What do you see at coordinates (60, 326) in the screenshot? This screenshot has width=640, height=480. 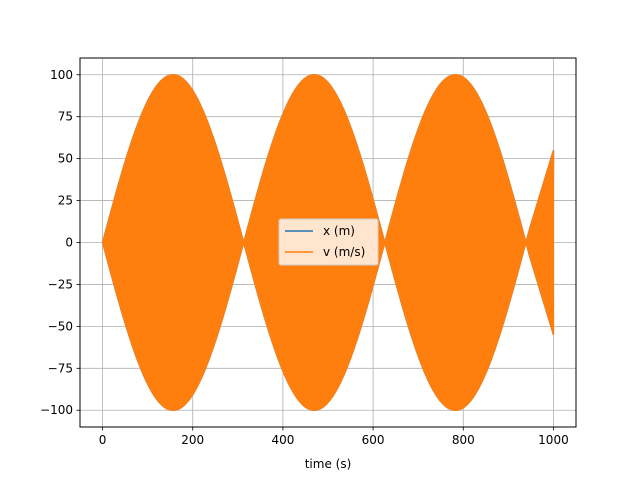 I see `y-tick-label: −50` at bounding box center [60, 326].